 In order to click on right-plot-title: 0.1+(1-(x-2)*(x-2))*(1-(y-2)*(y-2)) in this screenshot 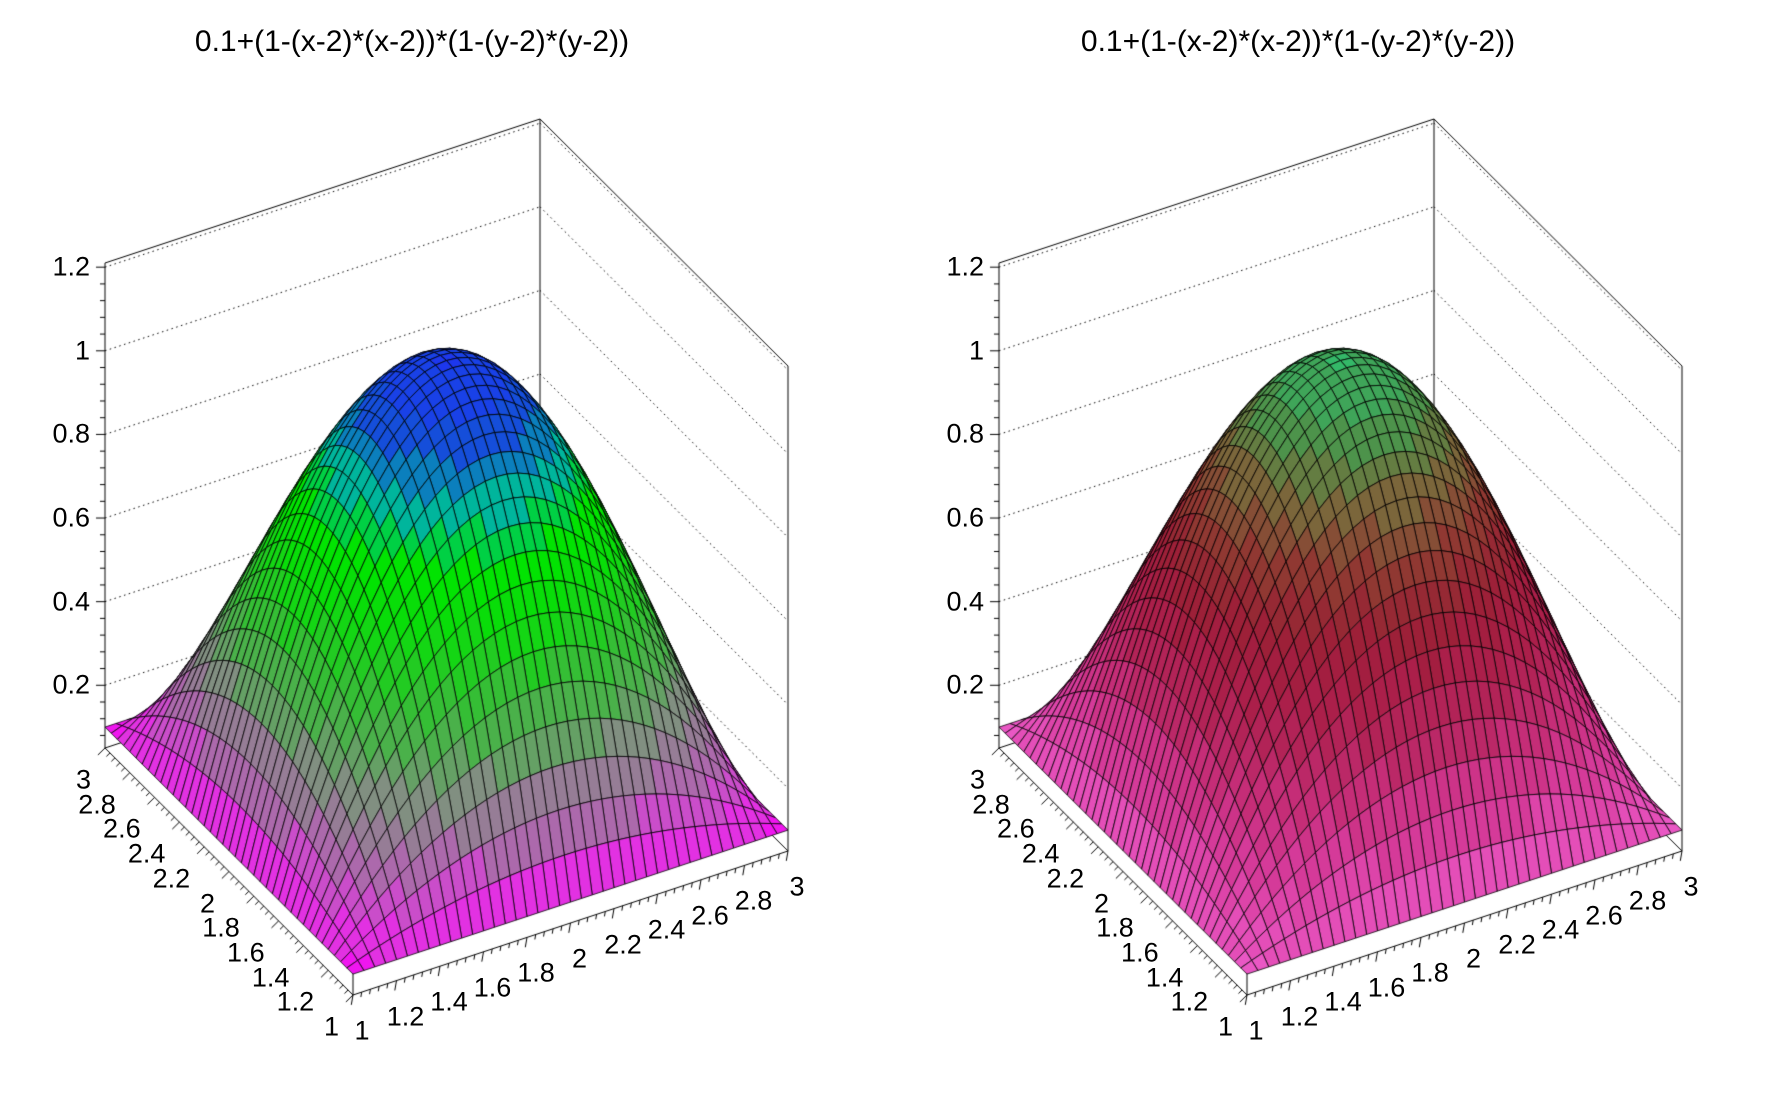, I will do `click(1298, 41)`.